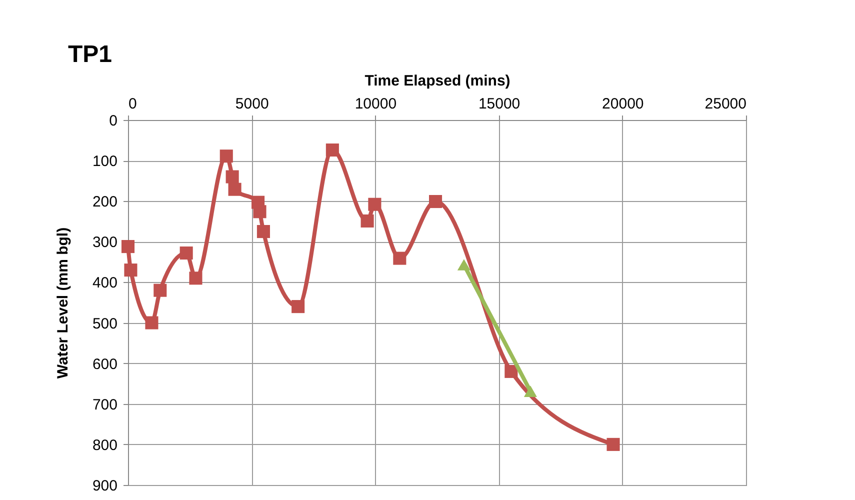 Image resolution: width=855 pixels, height=500 pixels. Describe the element at coordinates (105, 283) in the screenshot. I see `y-tick-label: 400` at that location.